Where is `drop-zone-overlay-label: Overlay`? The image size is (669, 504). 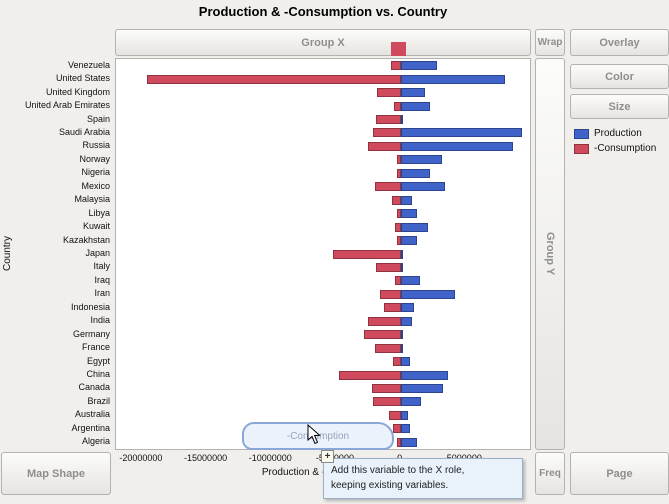
drop-zone-overlay-label: Overlay is located at coordinates (619, 42).